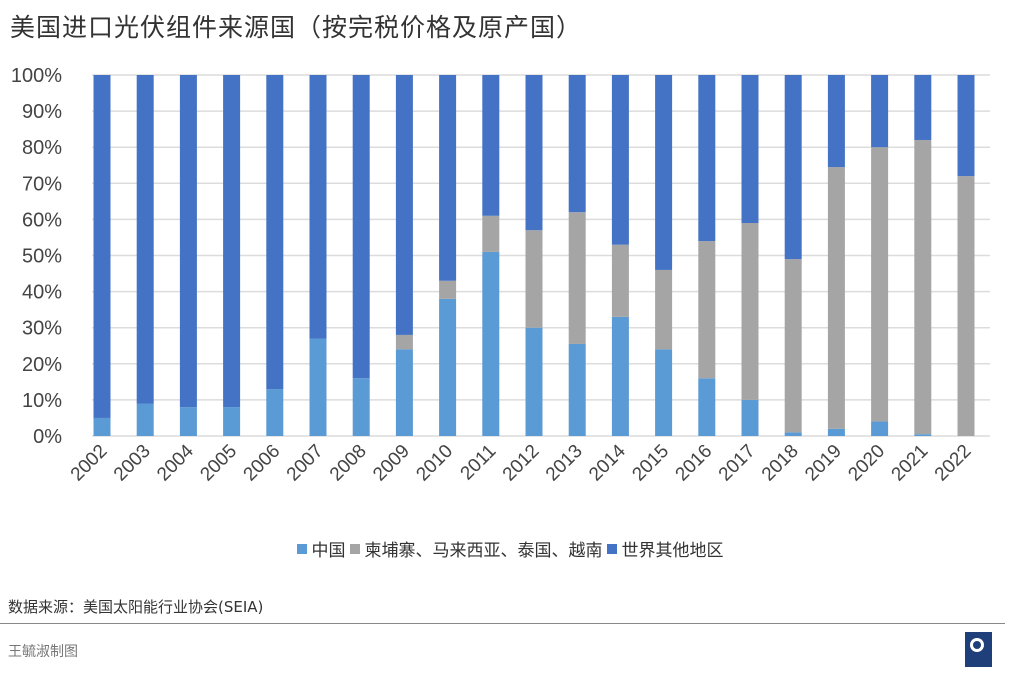 The width and height of the screenshot is (1020, 677). Describe the element at coordinates (42, 401) in the screenshot. I see `y-tick-label: 10%` at that location.